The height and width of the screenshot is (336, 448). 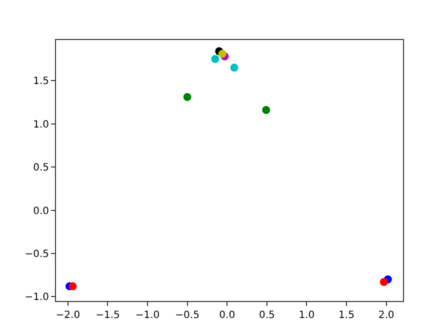 What do you see at coordinates (108, 315) in the screenshot?
I see `x-tick-label: −1.5` at bounding box center [108, 315].